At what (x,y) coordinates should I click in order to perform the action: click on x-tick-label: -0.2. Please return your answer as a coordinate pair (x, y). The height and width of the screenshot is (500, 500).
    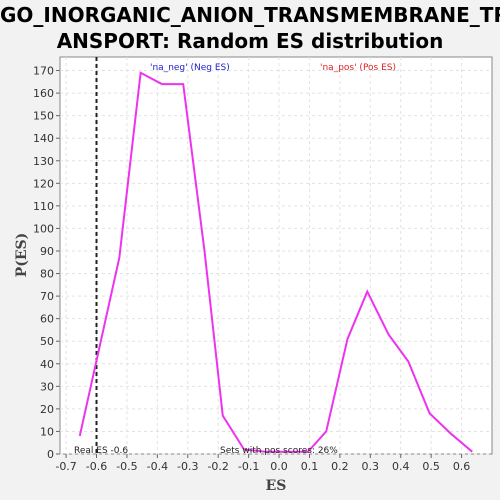
    Looking at the image, I should click on (217, 466).